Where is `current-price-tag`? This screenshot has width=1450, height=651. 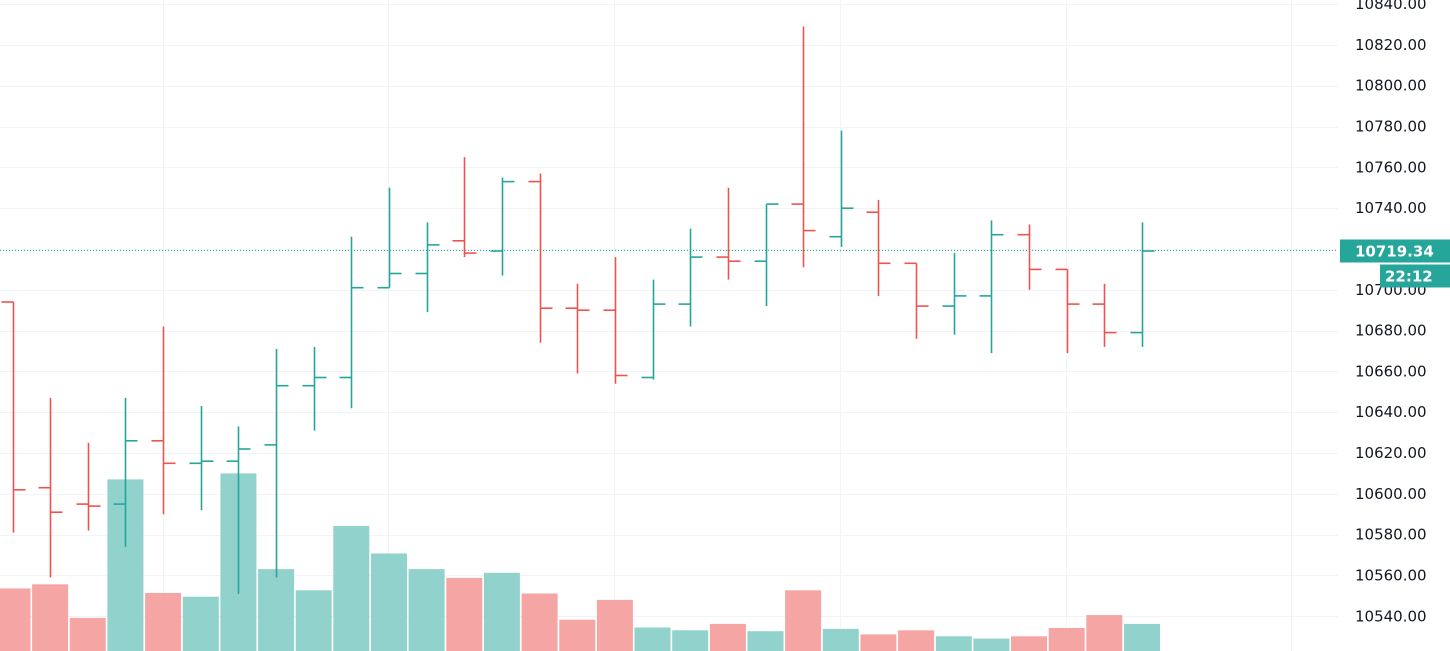
current-price-tag is located at coordinates (1395, 251).